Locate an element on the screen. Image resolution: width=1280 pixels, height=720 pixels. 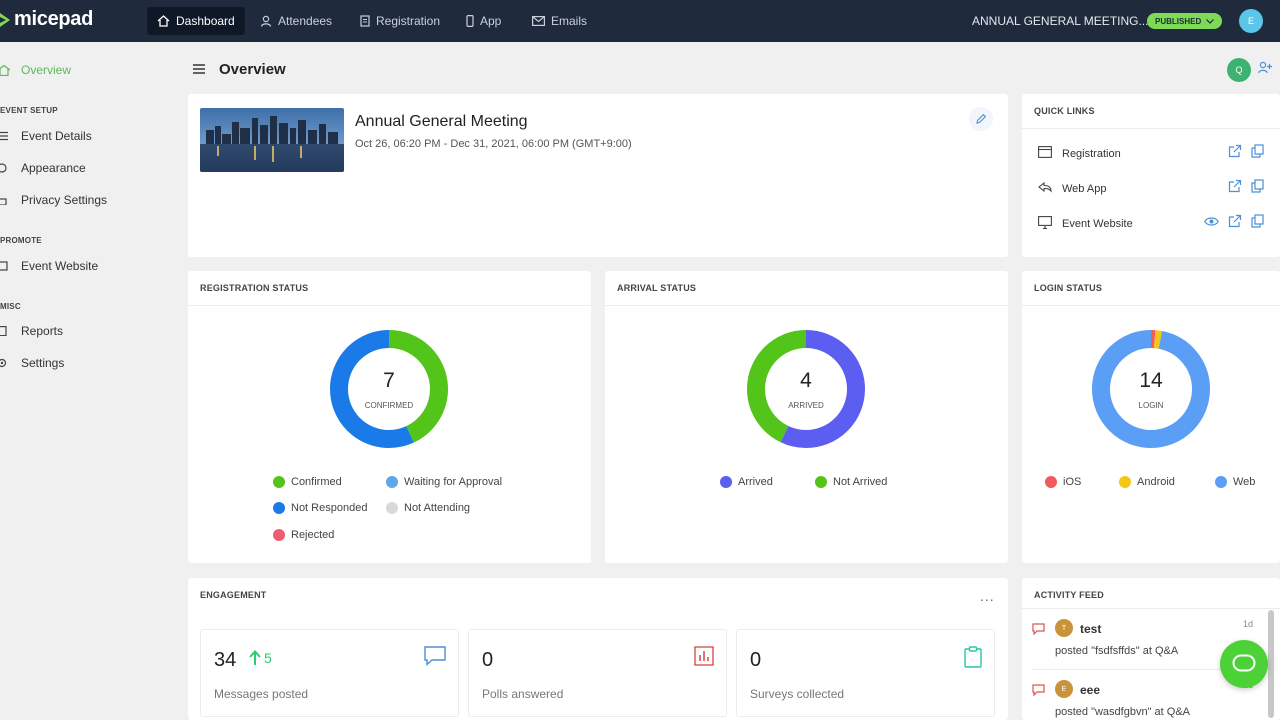
legend-item: Confirmed is located at coordinates (307, 482).